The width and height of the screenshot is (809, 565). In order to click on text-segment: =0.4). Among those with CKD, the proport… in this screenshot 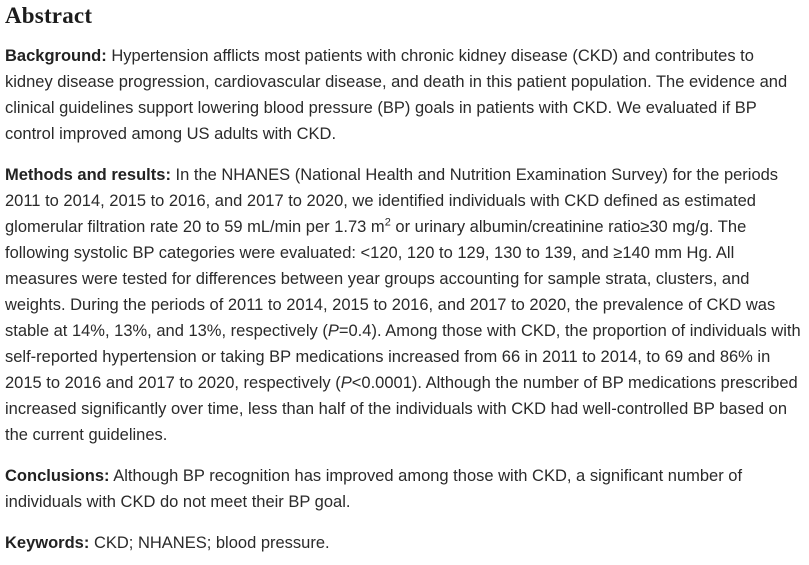, I will do `click(403, 357)`.